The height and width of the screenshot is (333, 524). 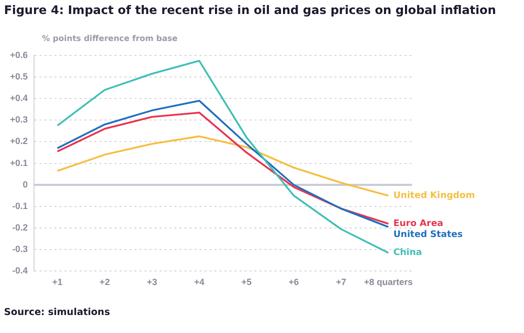 I want to click on y-tick-label: -0.2, so click(x=20, y=227).